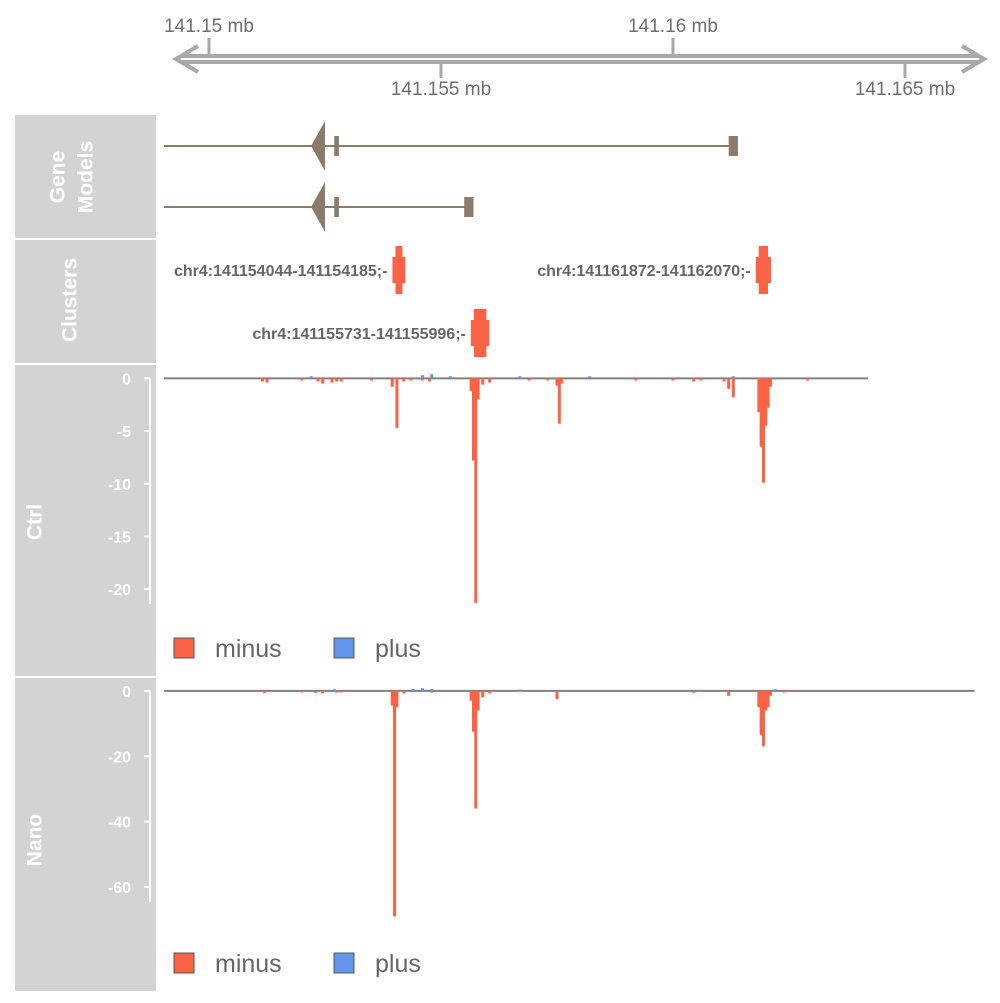 The image size is (1000, 1003). I want to click on track-panels: Gene Models Clusters Ctrl Nano, so click(85, 553).